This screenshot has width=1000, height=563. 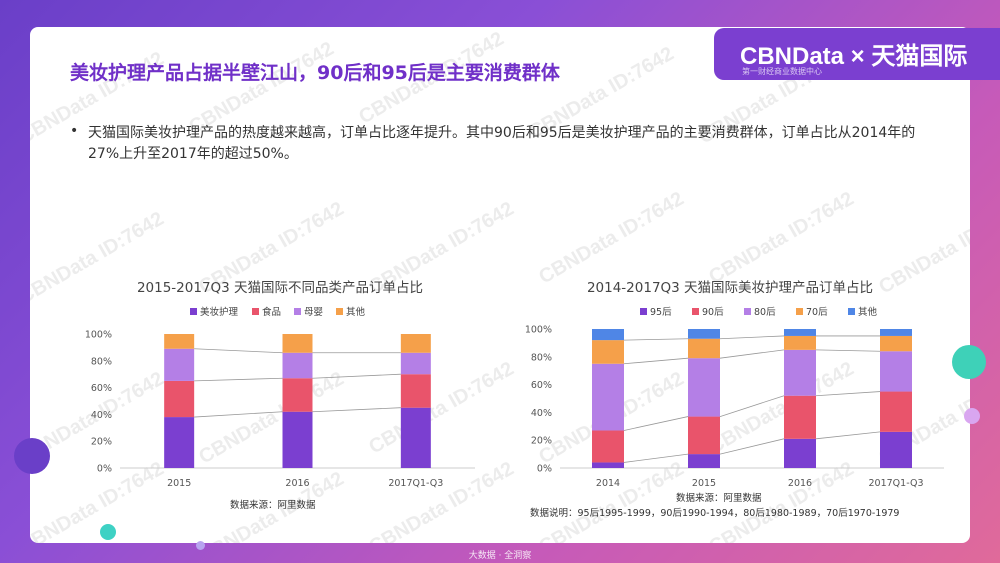 I want to click on legend-label: 母婴, so click(x=313, y=312).